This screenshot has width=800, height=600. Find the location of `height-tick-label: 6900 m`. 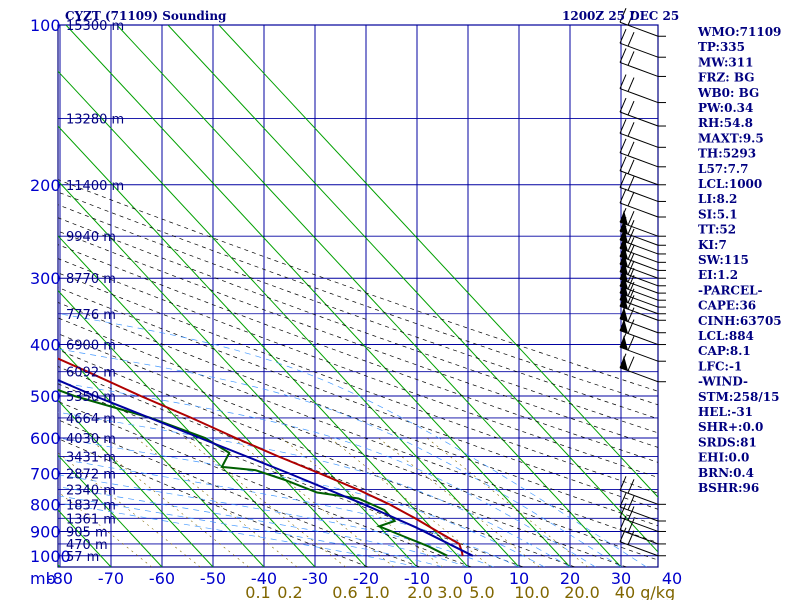

height-tick-label: 6900 m is located at coordinates (91, 346).